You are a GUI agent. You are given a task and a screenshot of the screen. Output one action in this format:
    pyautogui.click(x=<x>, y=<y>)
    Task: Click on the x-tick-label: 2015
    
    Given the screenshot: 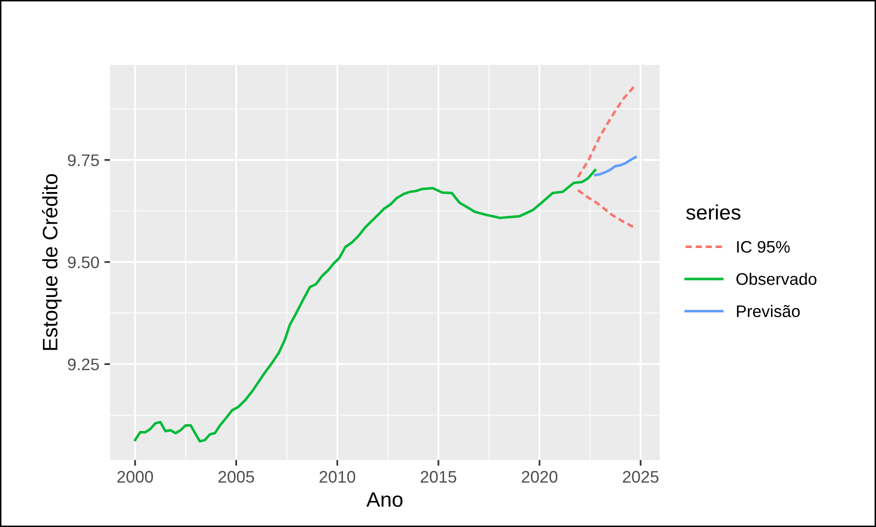 What is the action you would take?
    pyautogui.click(x=438, y=476)
    